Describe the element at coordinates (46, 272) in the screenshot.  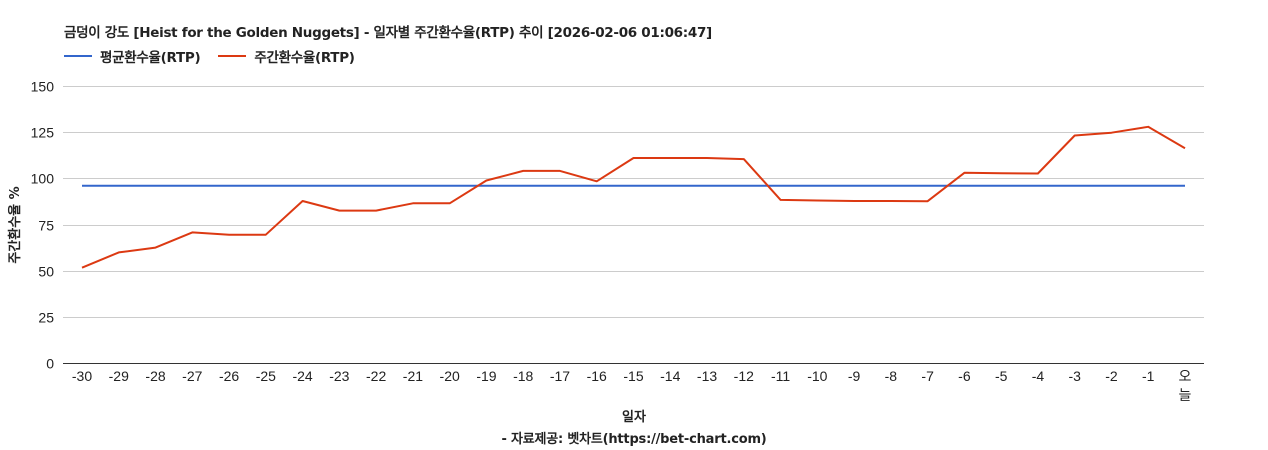
I see `y-tick-label: 50` at that location.